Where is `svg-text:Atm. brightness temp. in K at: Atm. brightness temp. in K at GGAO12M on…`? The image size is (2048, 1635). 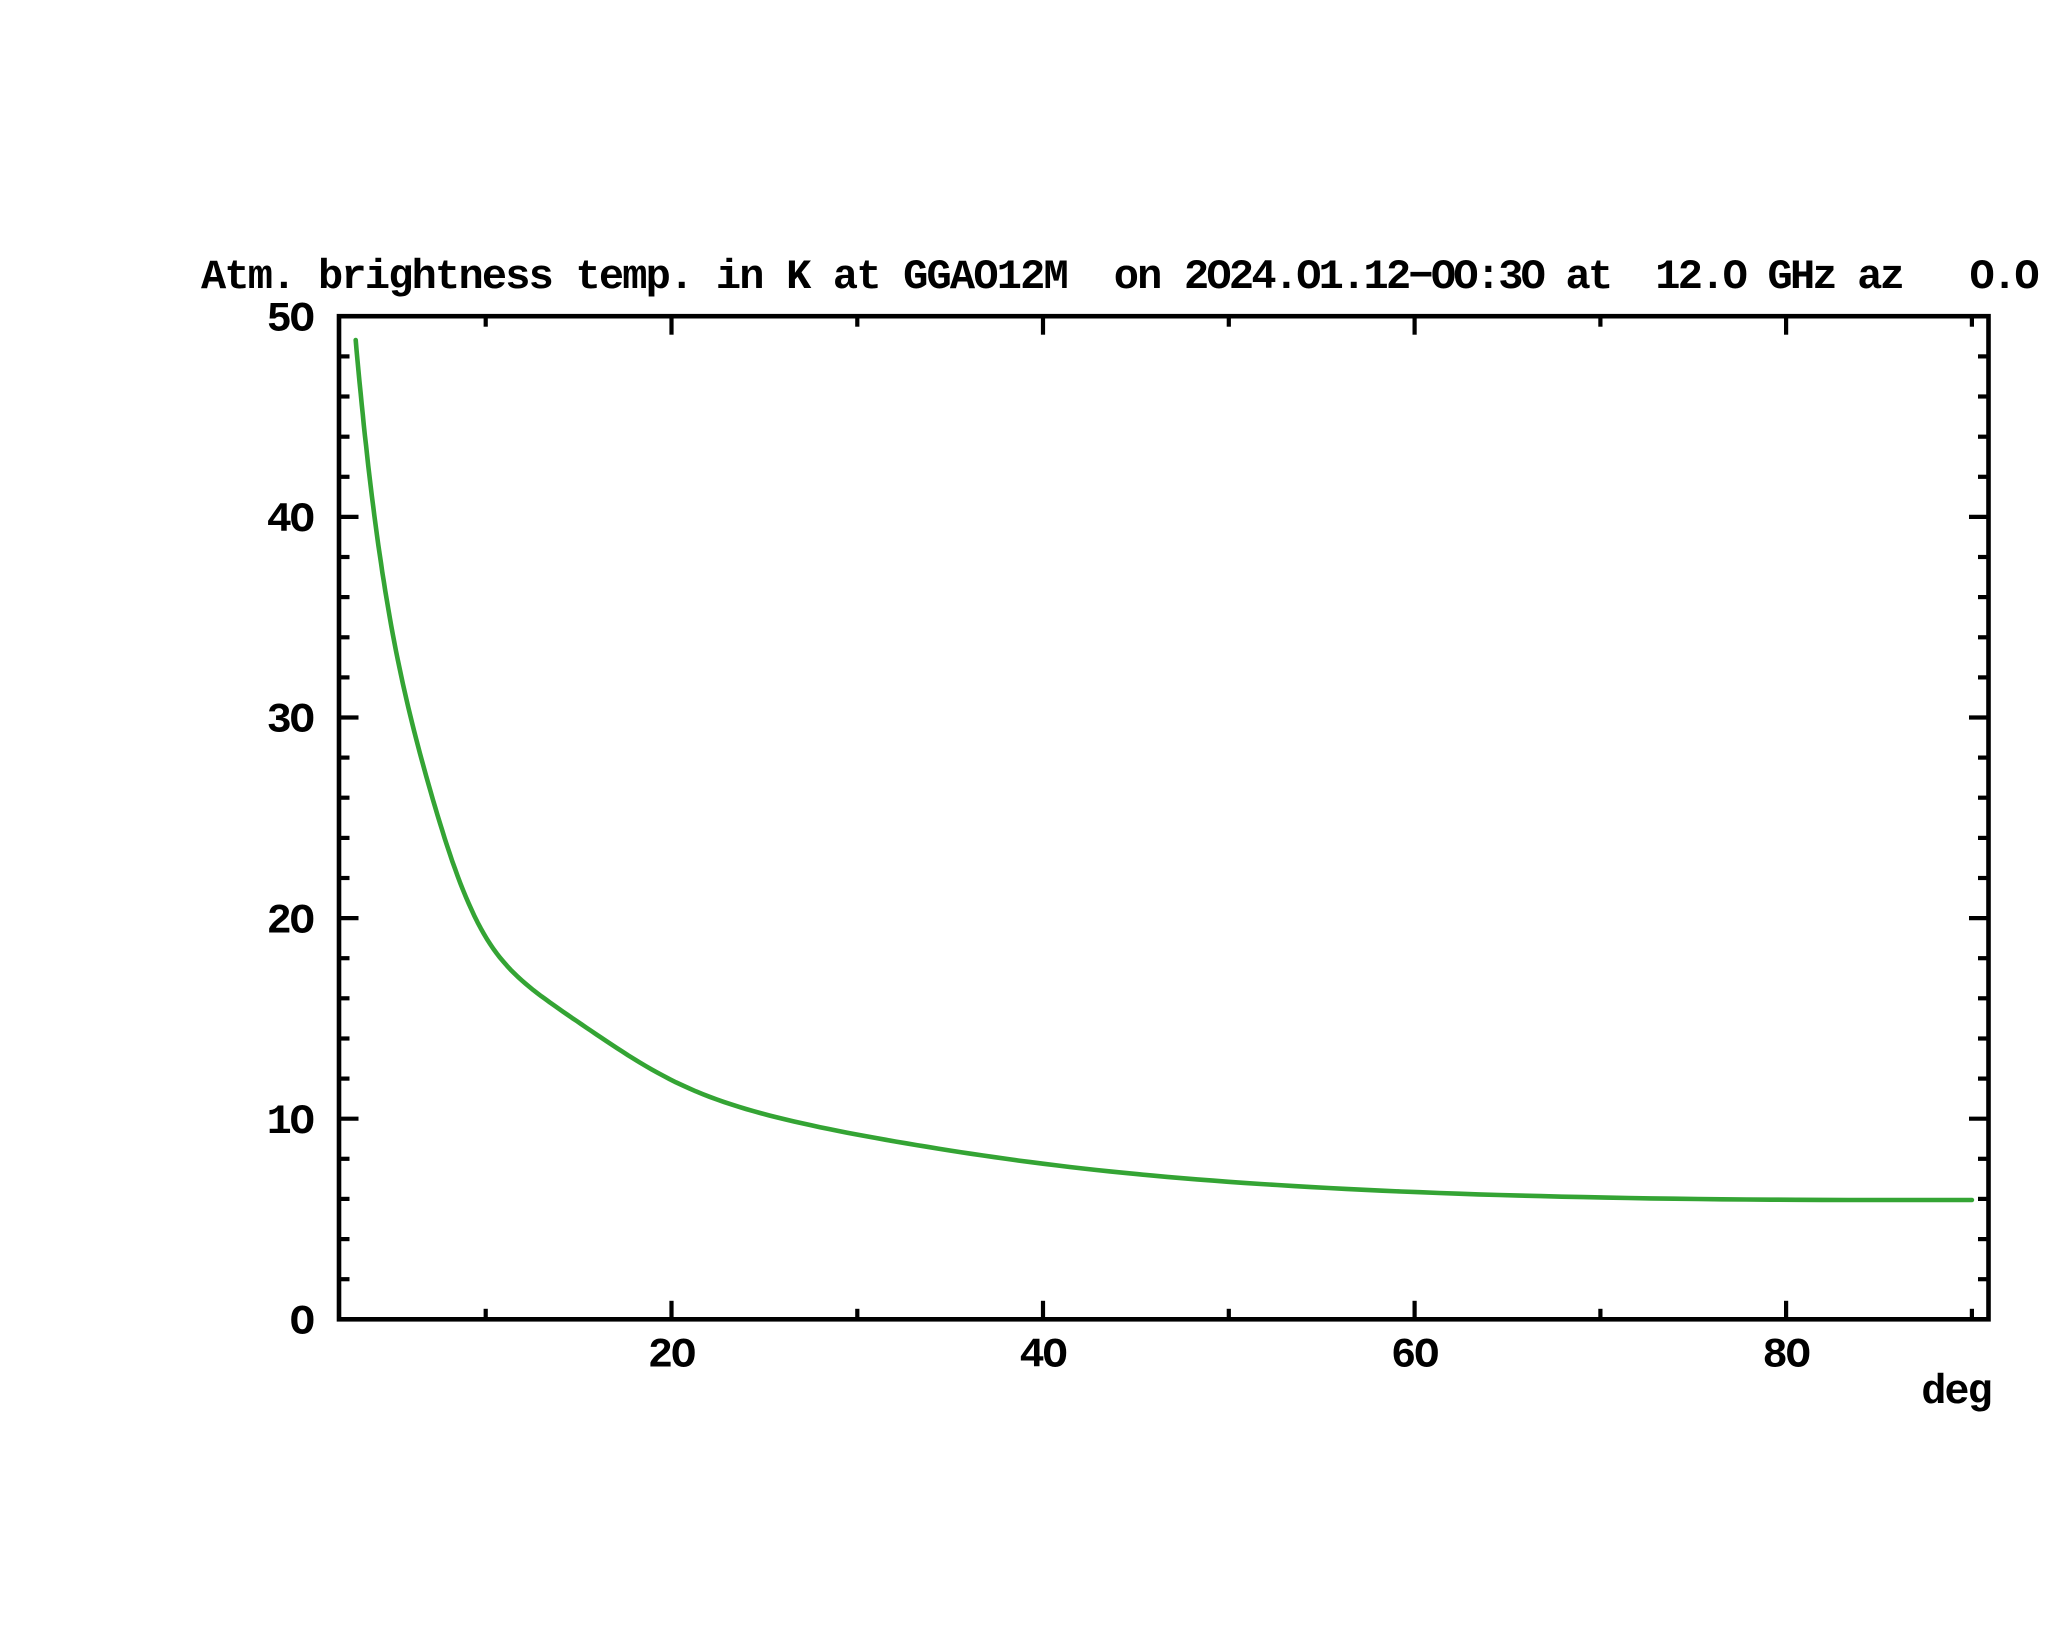
svg-text:Atm. brightness temp. in K at: Atm. brightness temp. in K at GGAO12M on… is located at coordinates (1119, 277).